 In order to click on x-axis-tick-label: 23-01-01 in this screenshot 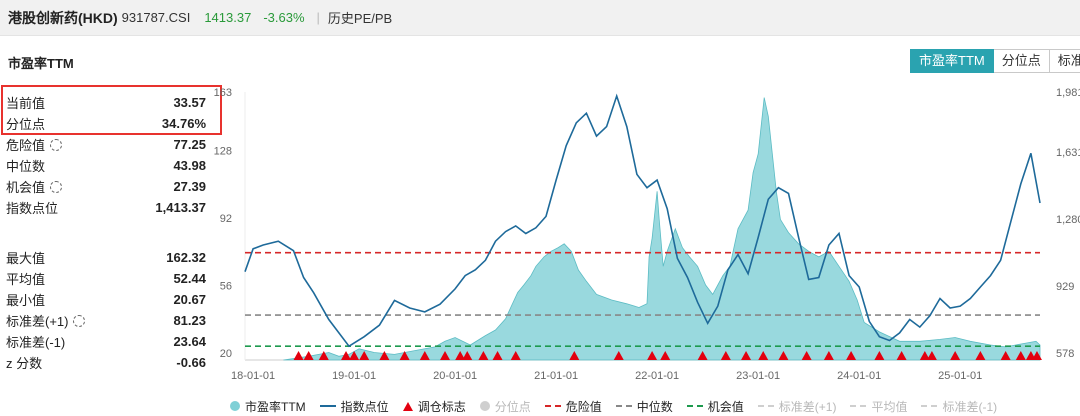, I will do `click(758, 376)`.